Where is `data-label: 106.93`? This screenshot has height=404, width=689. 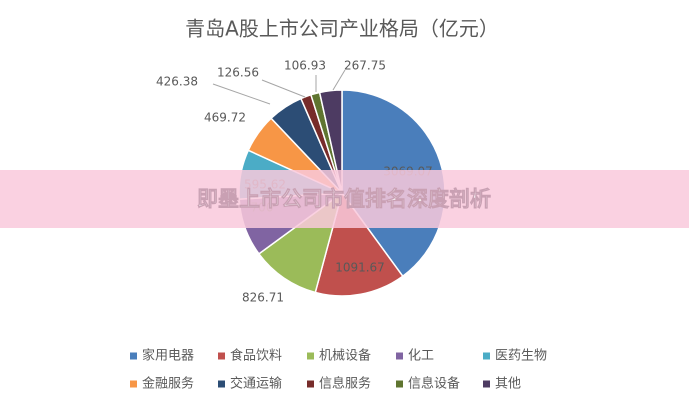
data-label: 106.93 is located at coordinates (305, 66).